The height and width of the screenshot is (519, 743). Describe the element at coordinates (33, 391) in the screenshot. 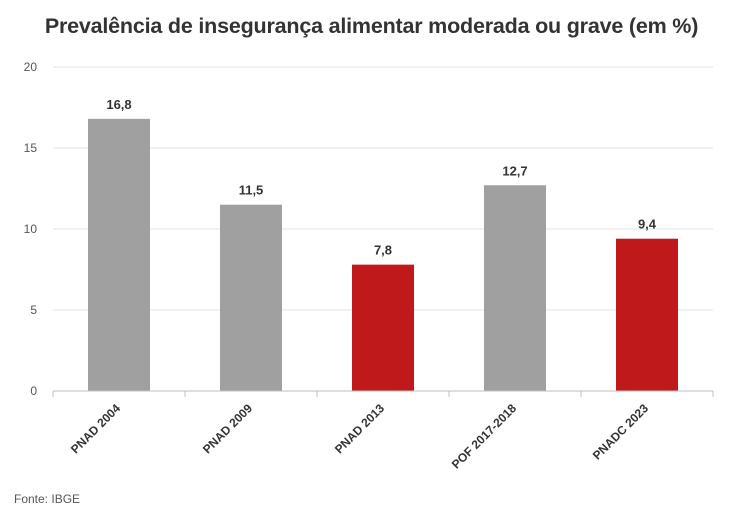

I see `y-tick-label: 0` at that location.